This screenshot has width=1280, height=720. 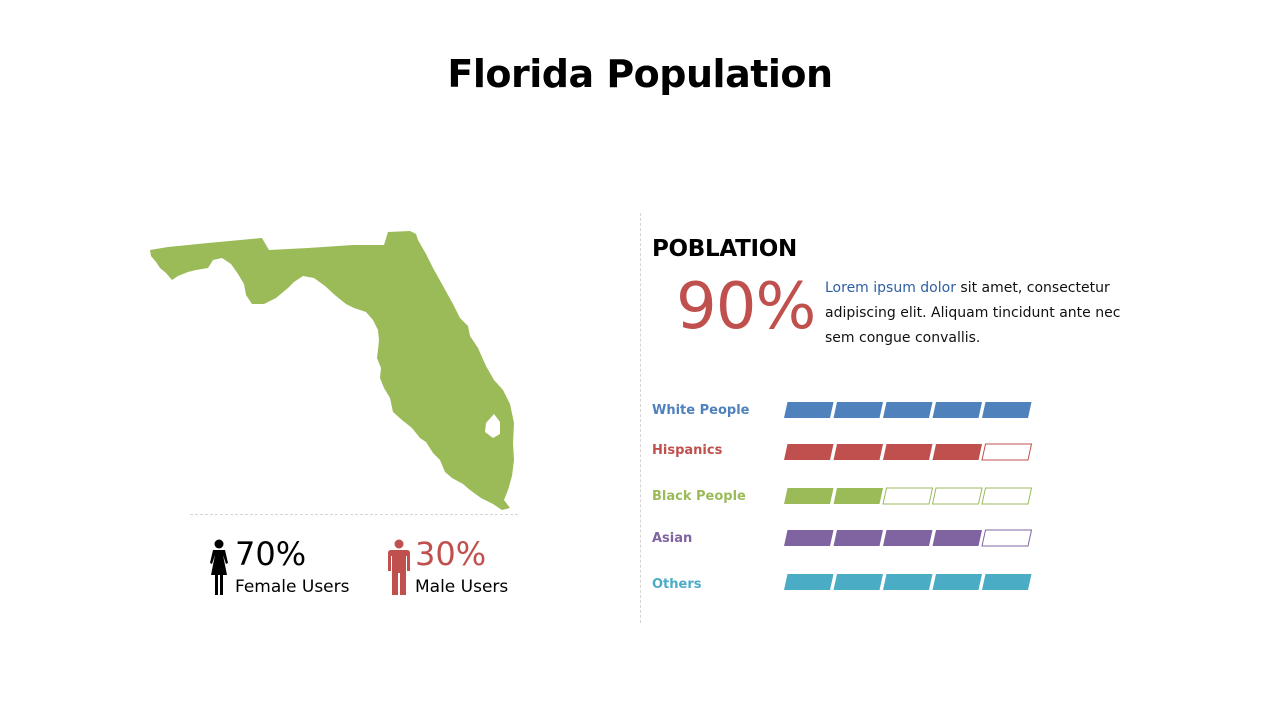 I want to click on category-label-others: Others, so click(x=677, y=584).